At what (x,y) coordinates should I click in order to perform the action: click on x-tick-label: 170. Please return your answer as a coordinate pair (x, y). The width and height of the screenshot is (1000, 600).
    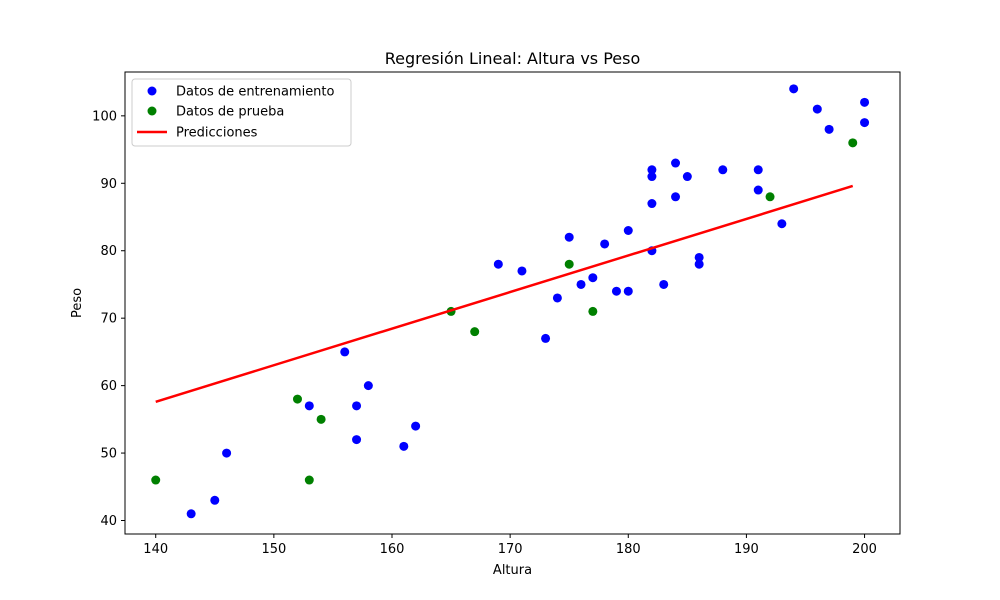
    Looking at the image, I should click on (510, 549).